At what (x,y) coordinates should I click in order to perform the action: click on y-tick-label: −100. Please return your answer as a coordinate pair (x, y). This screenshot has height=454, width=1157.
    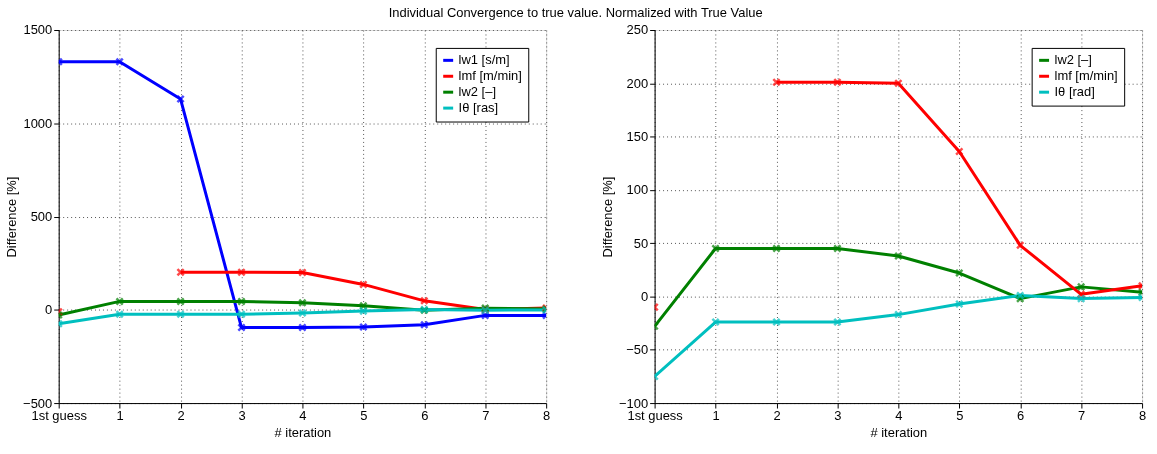
    Looking at the image, I should click on (634, 403).